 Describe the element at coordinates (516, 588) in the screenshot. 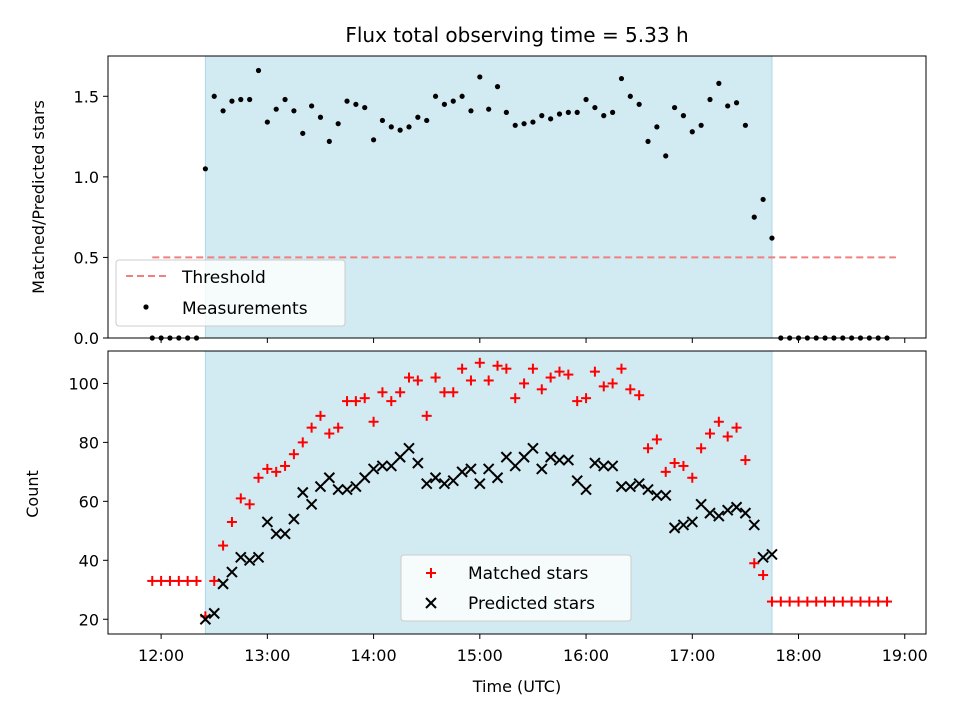

I see `count-legend-box` at that location.